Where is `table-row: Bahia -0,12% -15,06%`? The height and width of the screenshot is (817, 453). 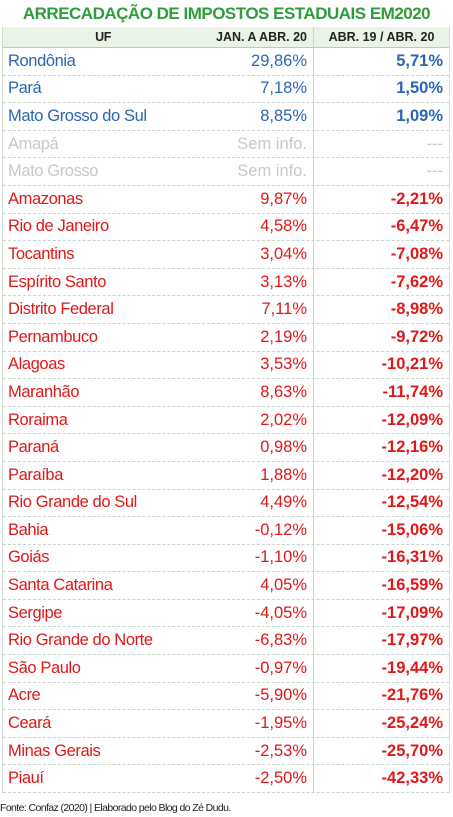 table-row: Bahia -0,12% -15,06% is located at coordinates (226, 531).